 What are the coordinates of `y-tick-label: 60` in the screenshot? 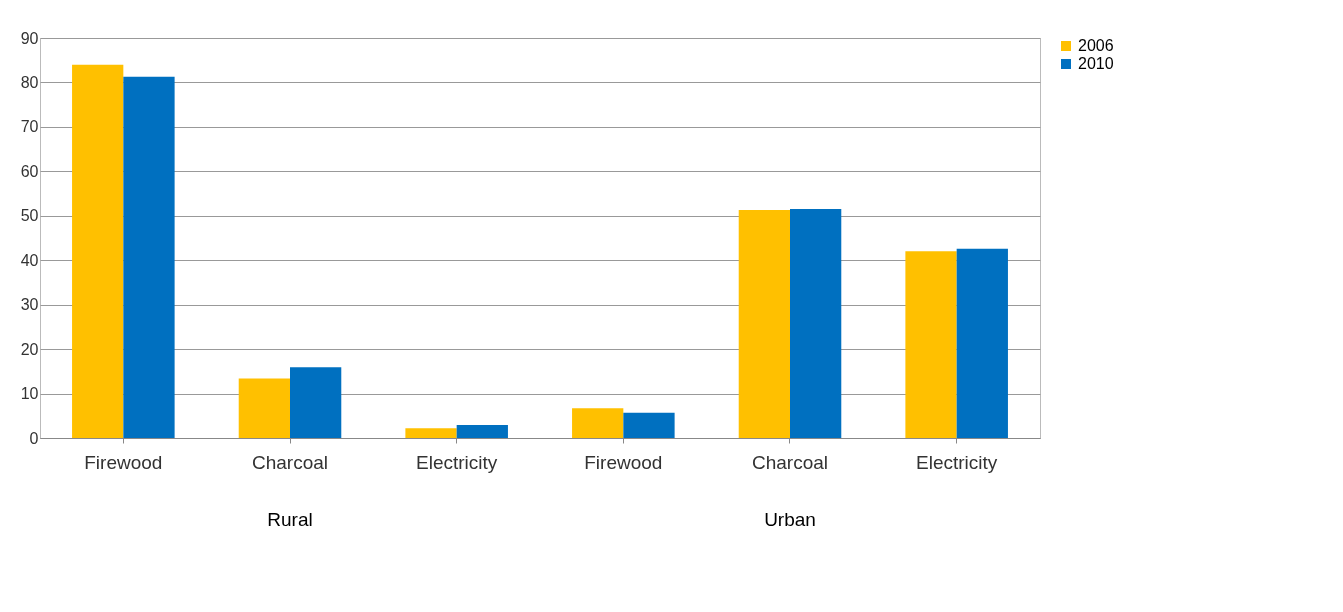 It's located at (29, 171).